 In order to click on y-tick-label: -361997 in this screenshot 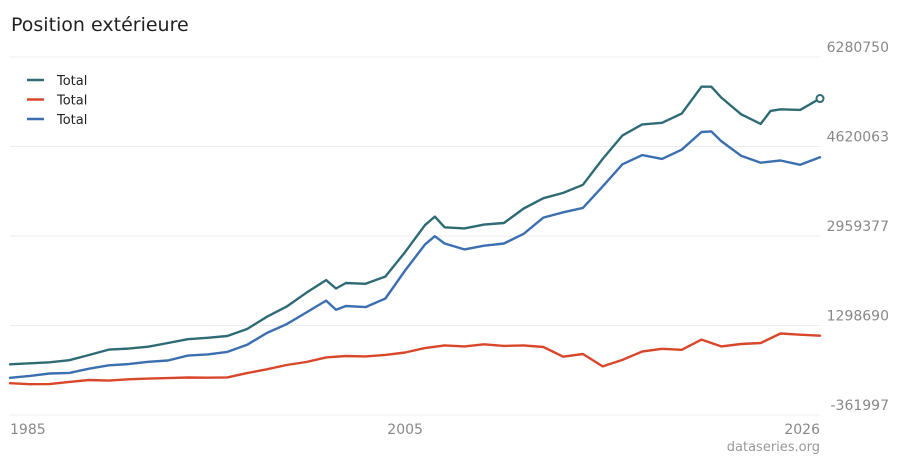, I will do `click(860, 406)`.